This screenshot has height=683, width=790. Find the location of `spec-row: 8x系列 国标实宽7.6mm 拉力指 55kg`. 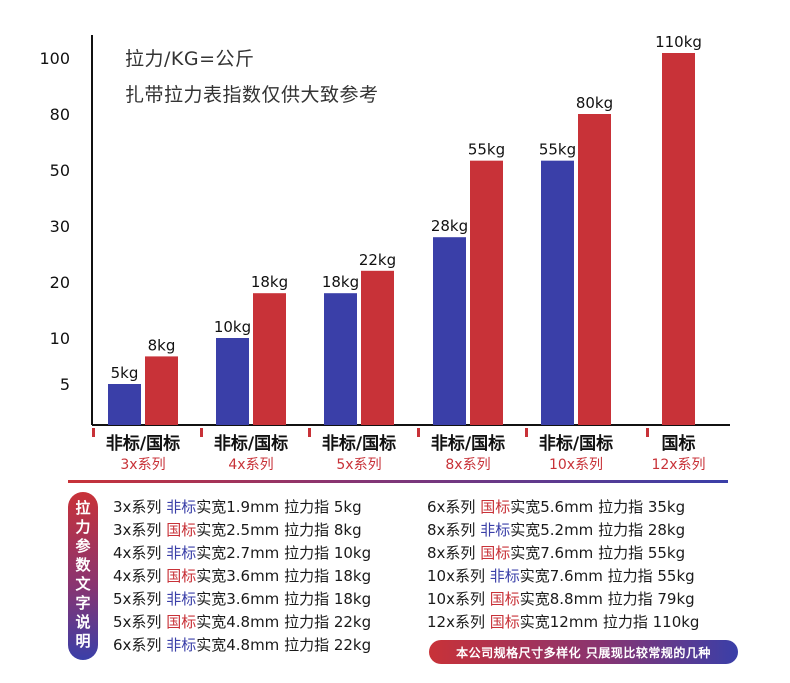

spec-row: 8x系列 国标实宽7.6mm 拉力指 55kg is located at coordinates (563, 553).